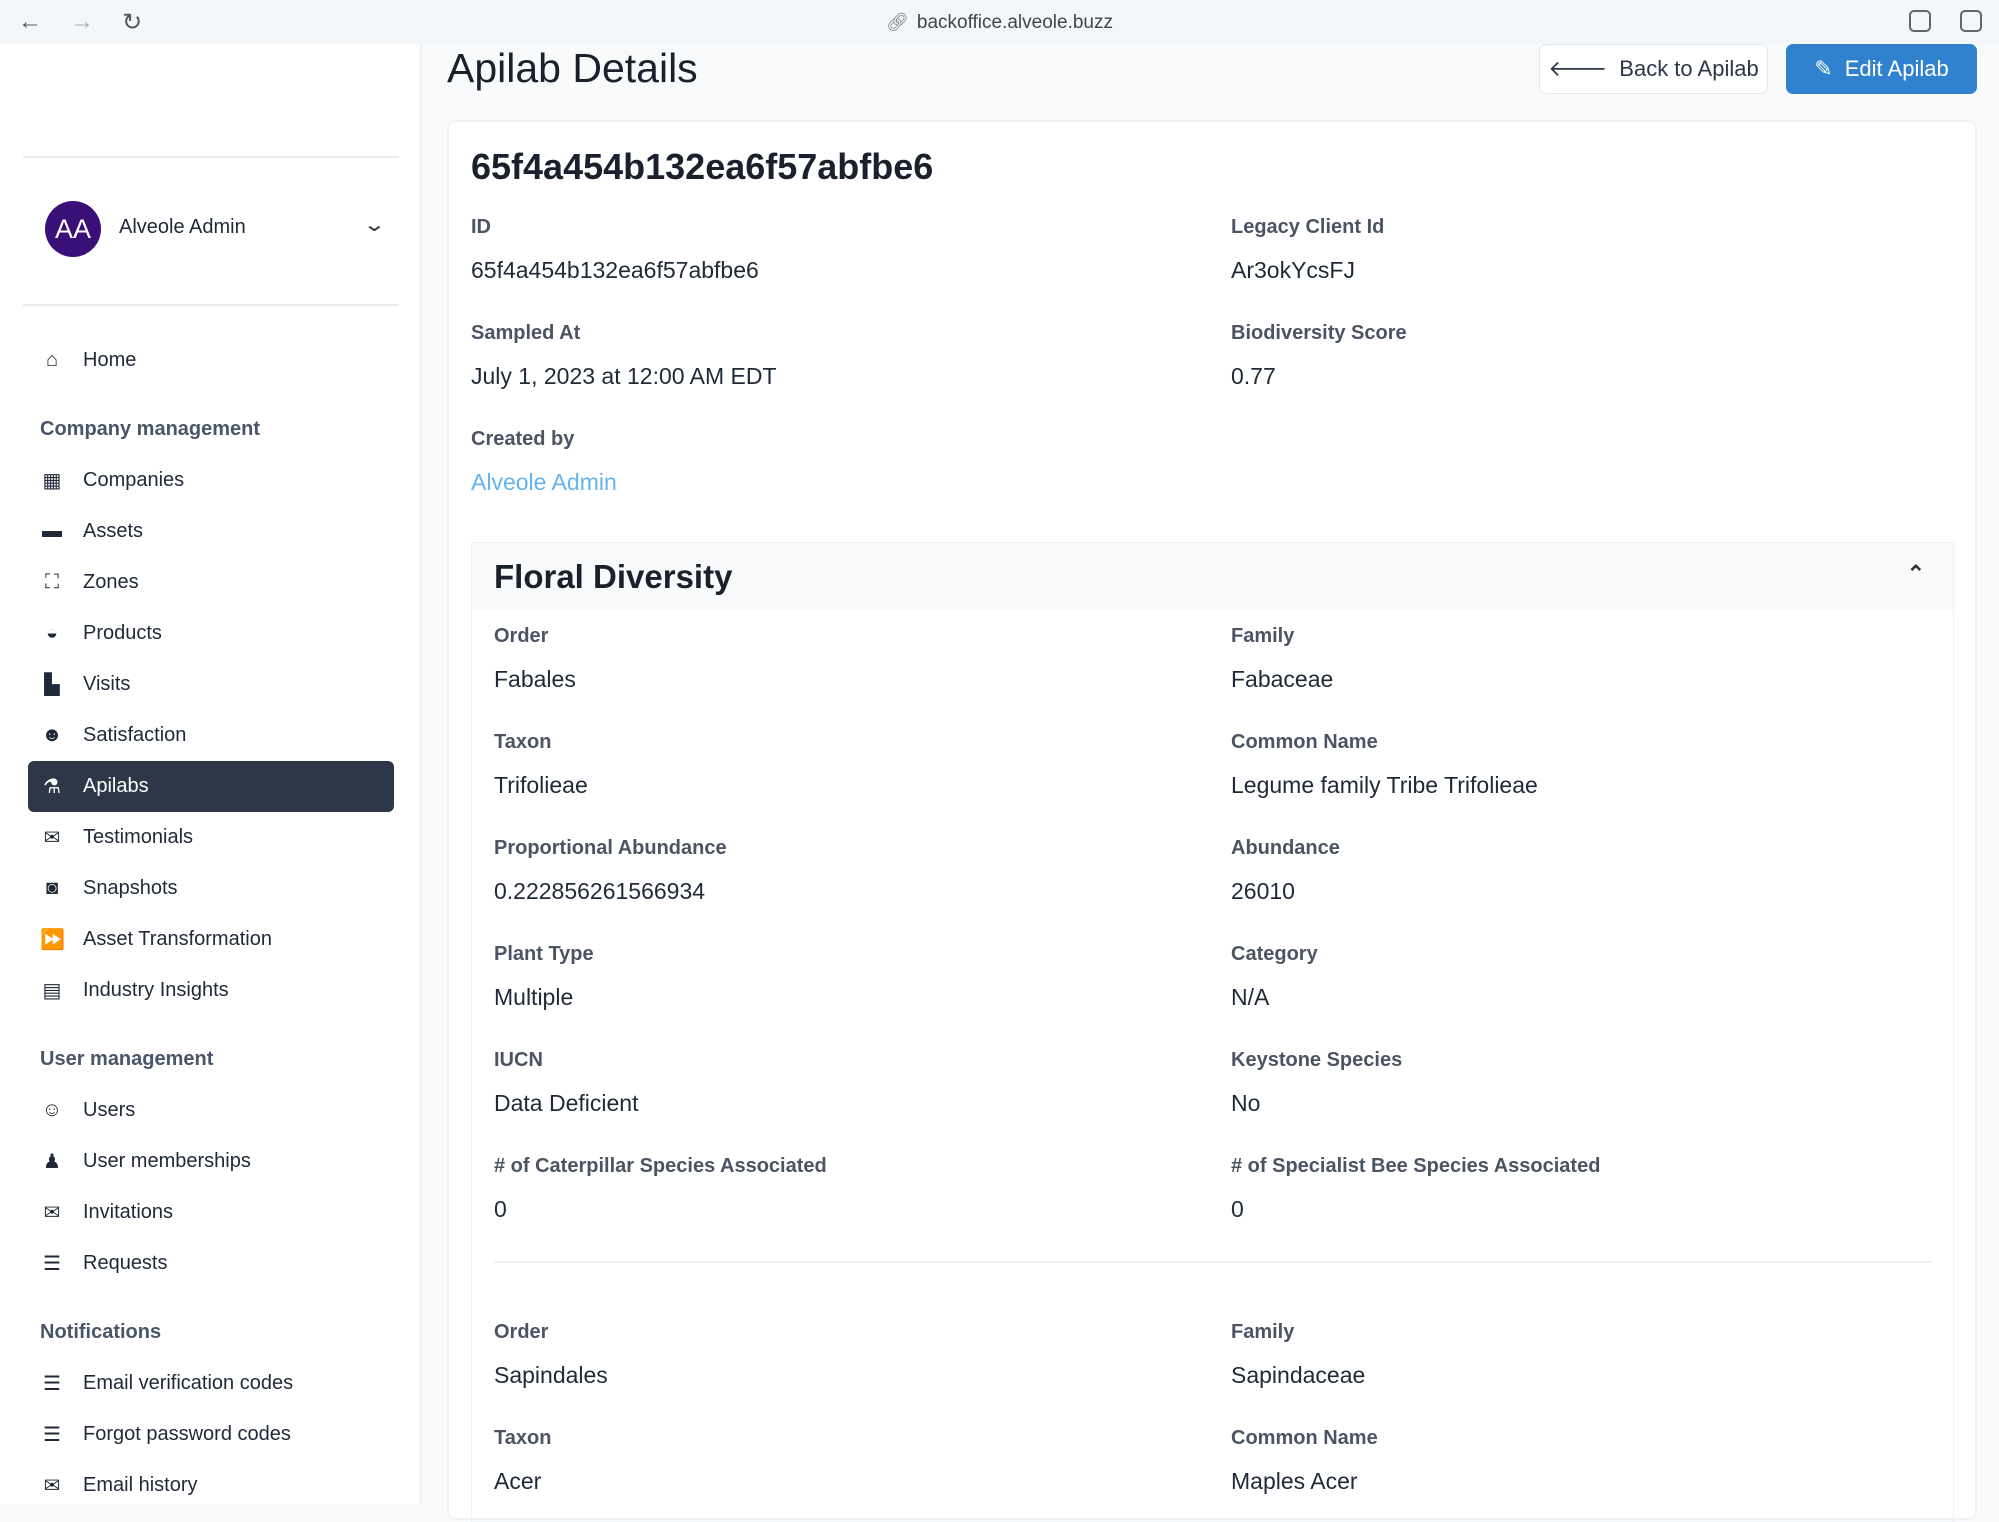  What do you see at coordinates (122, 633) in the screenshot?
I see `sidebar-item-label: Products` at bounding box center [122, 633].